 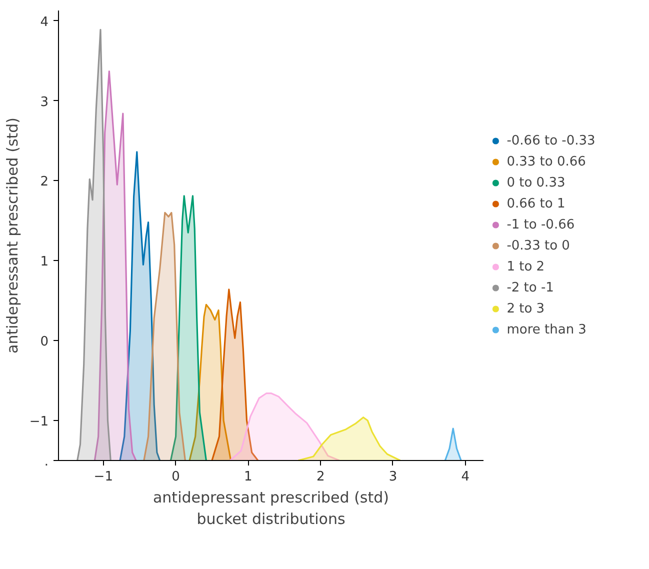 I want to click on x-tick-label: −1, so click(x=103, y=477).